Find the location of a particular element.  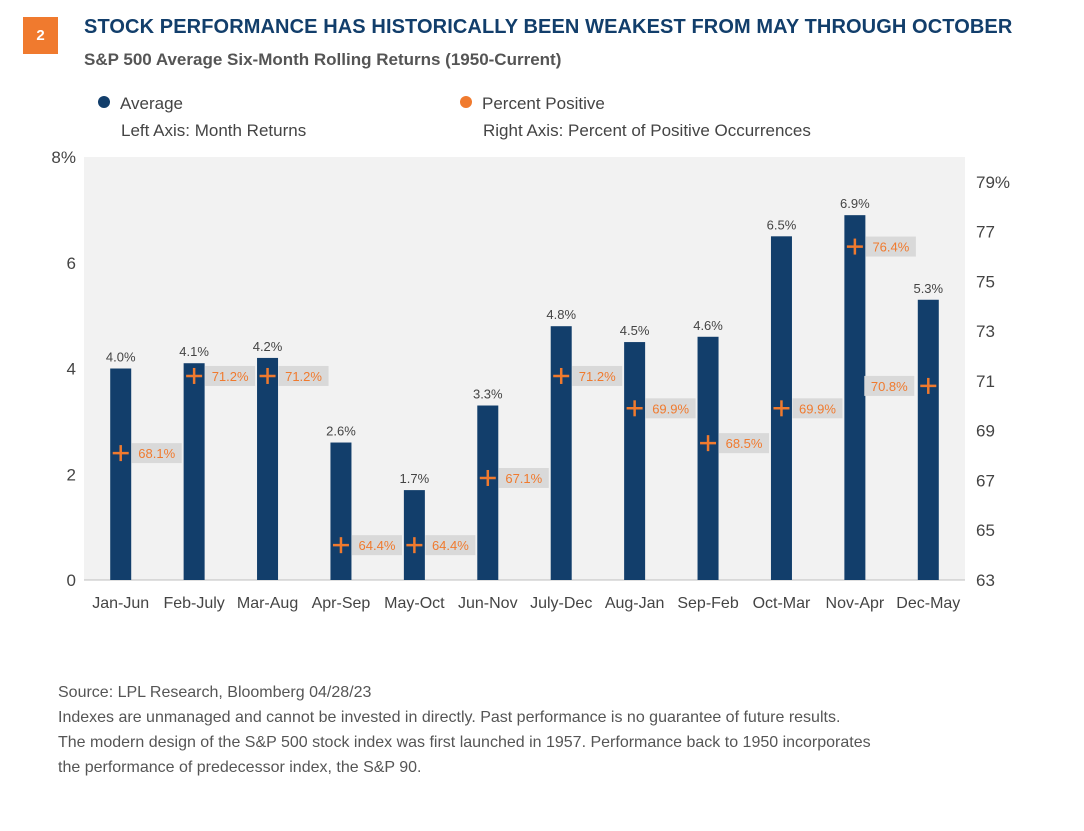

legend-average-axis: Left Axis: Month Returns is located at coordinates (214, 130).